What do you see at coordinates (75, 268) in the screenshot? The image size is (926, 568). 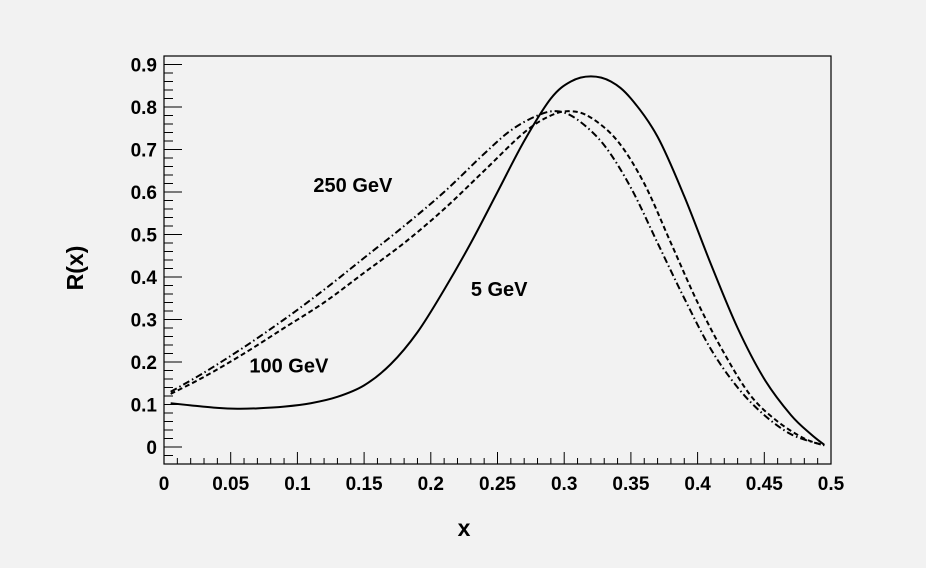 I see `y-axis-title: R(x)` at bounding box center [75, 268].